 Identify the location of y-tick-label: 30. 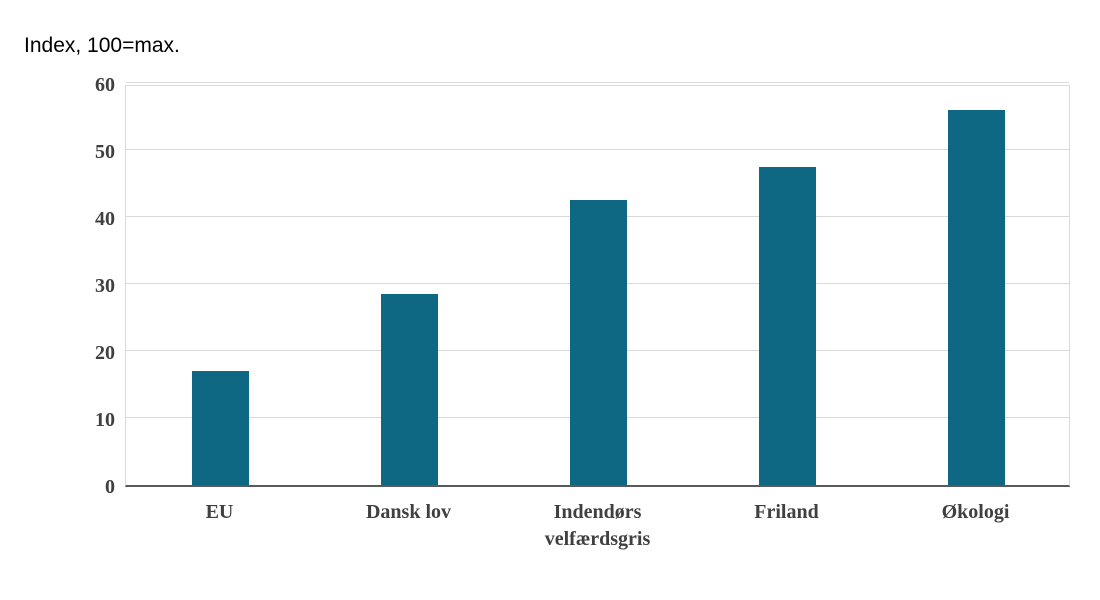
(105, 286).